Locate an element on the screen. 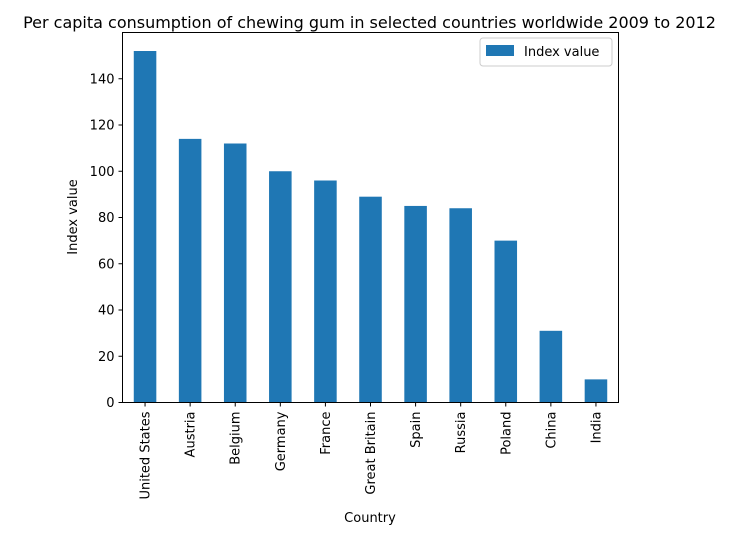 The width and height of the screenshot is (739, 539). x-tick-label: Belgium is located at coordinates (236, 438).